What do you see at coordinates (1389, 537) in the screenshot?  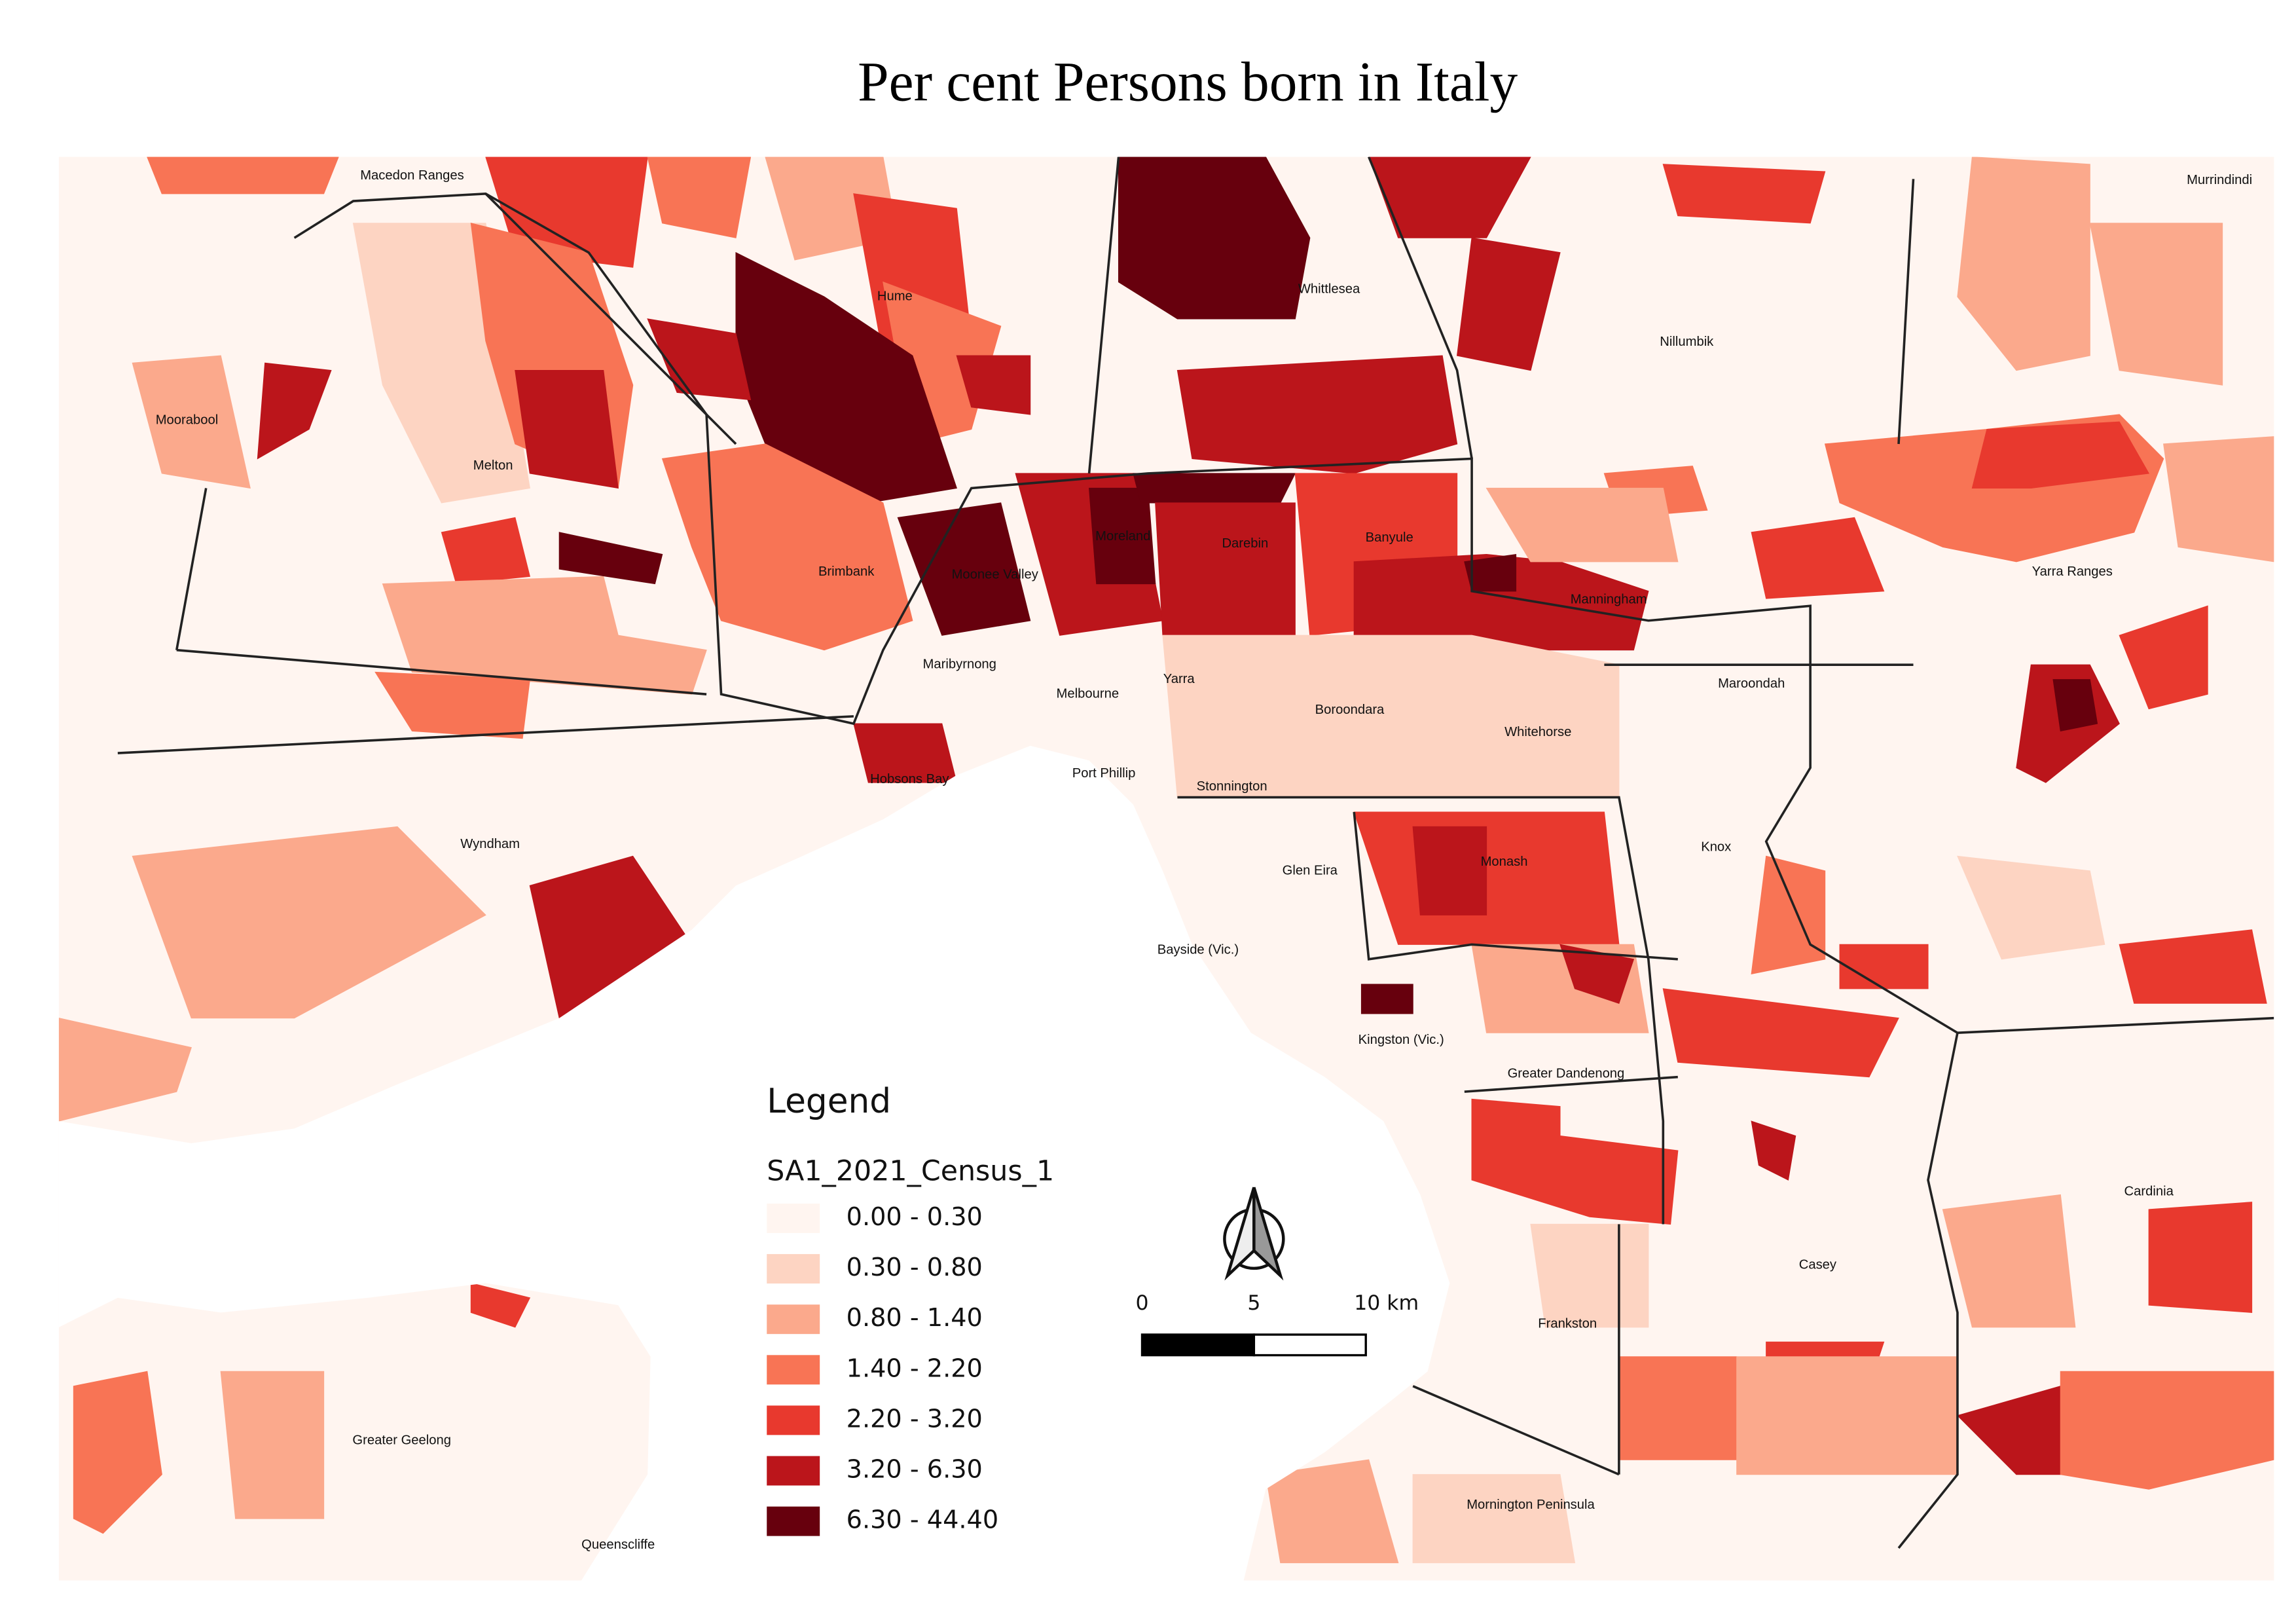 I see `place-label: Banyule` at bounding box center [1389, 537].